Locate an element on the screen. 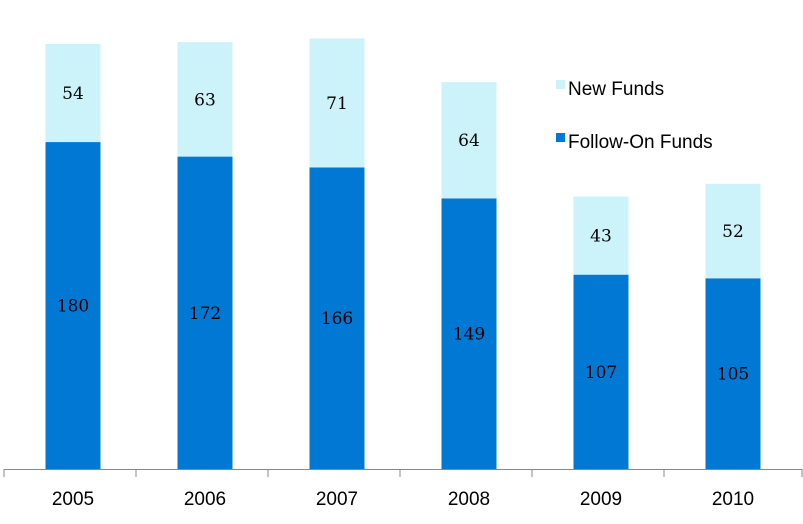 This screenshot has width=803, height=524. bar-follow-on-funds-2005 is located at coordinates (73, 305).